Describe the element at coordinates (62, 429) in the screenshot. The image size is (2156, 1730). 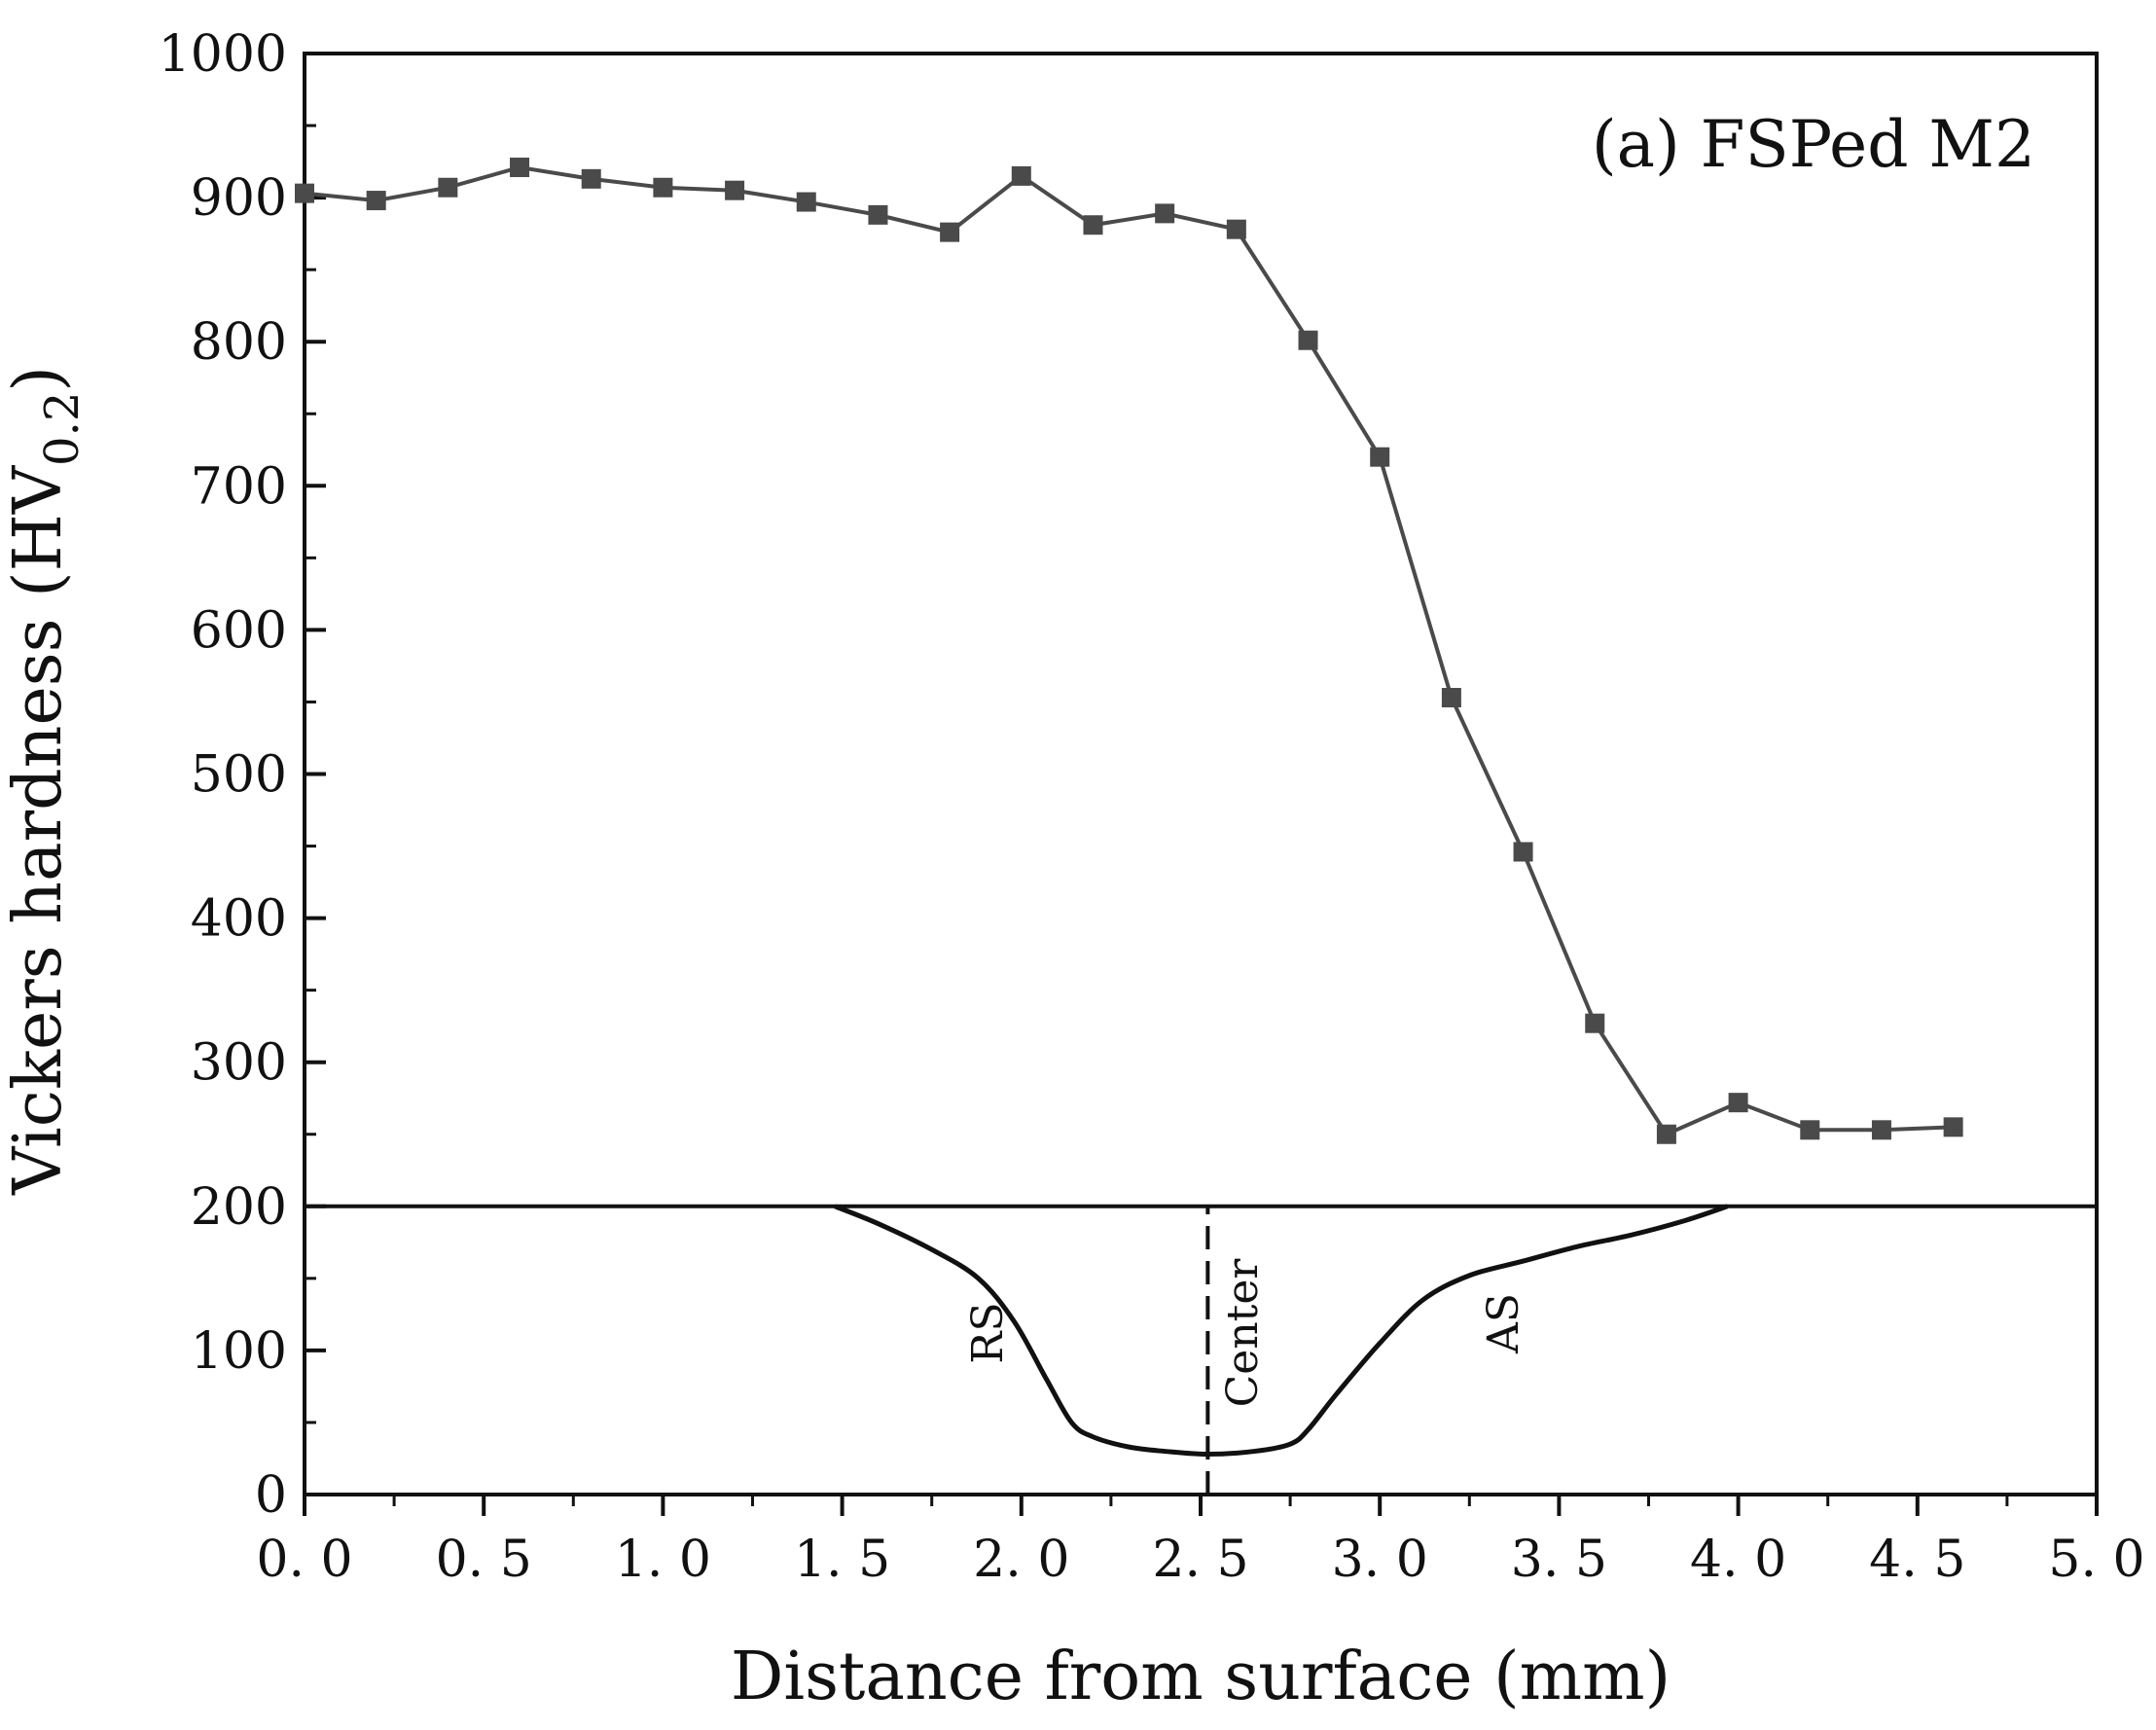
I see `y-axis-label-subscript: 0.2` at that location.